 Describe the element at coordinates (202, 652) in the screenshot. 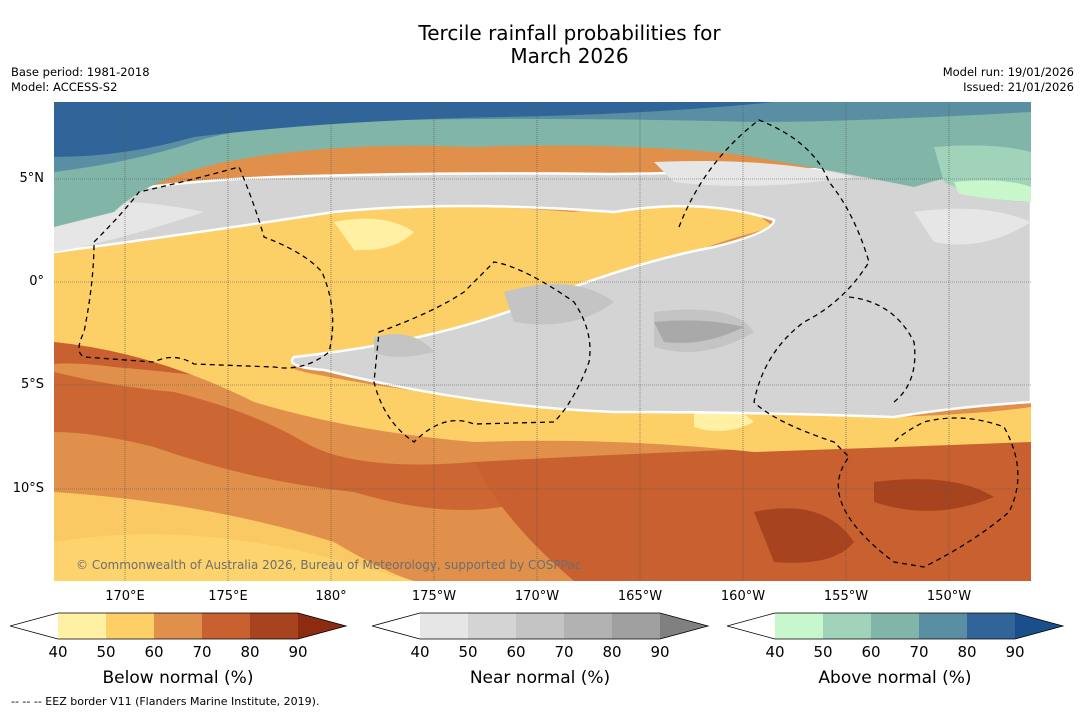

I see `cb-below-tick-70: 70` at that location.